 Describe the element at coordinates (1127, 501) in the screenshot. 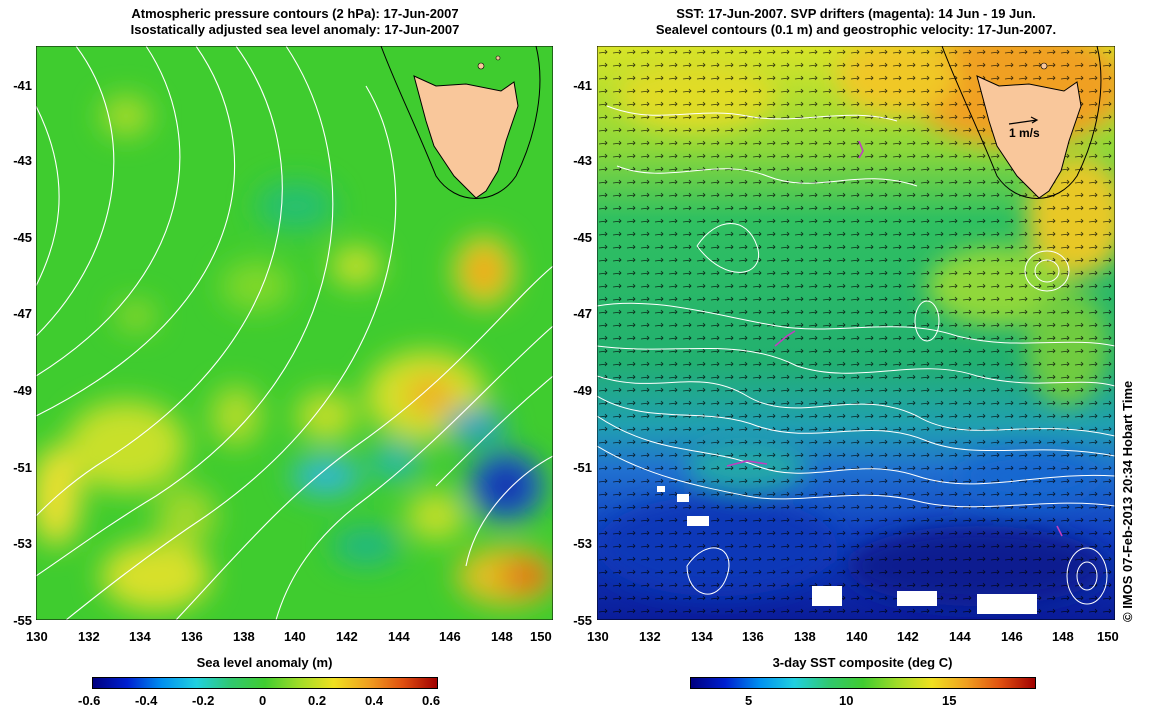

I see `credit-text: © IMOS 07-Feb-2013 20:34 Hobart Time` at that location.